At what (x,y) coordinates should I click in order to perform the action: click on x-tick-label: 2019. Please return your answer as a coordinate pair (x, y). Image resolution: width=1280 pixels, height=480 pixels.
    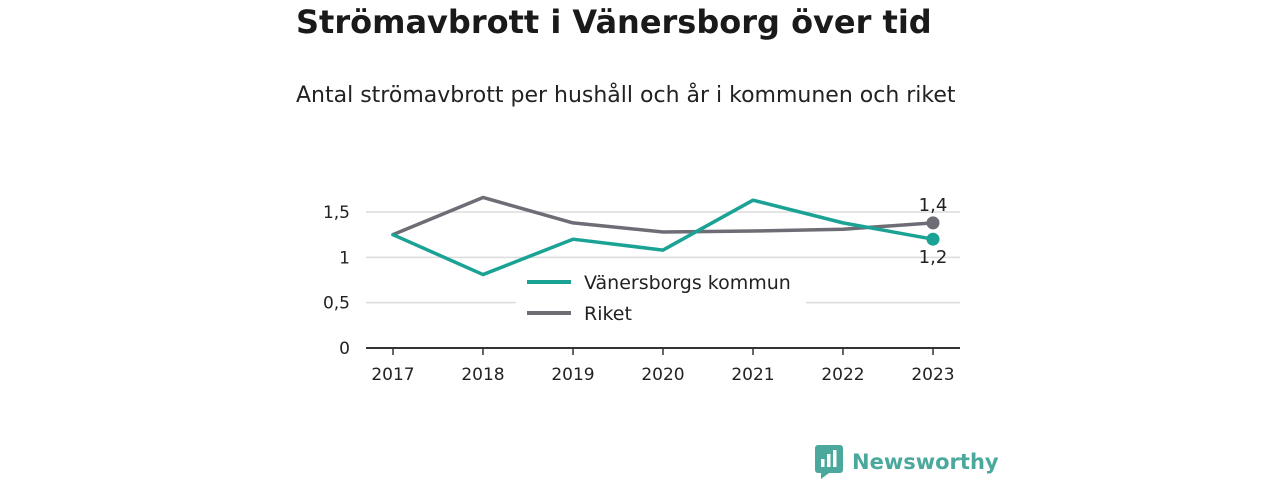
    Looking at the image, I should click on (572, 375).